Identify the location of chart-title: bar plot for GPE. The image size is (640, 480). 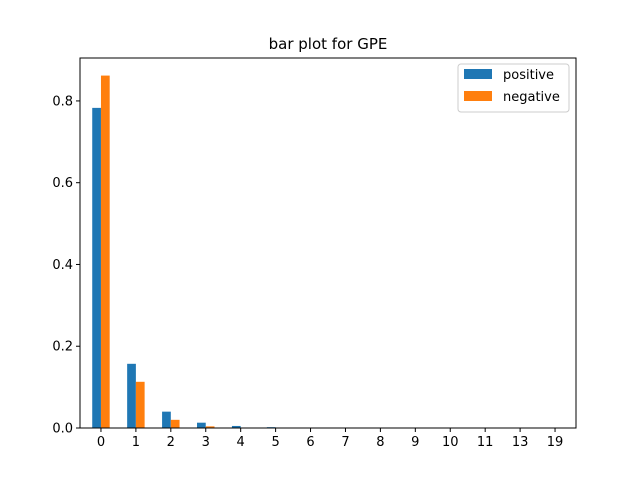
(328, 44).